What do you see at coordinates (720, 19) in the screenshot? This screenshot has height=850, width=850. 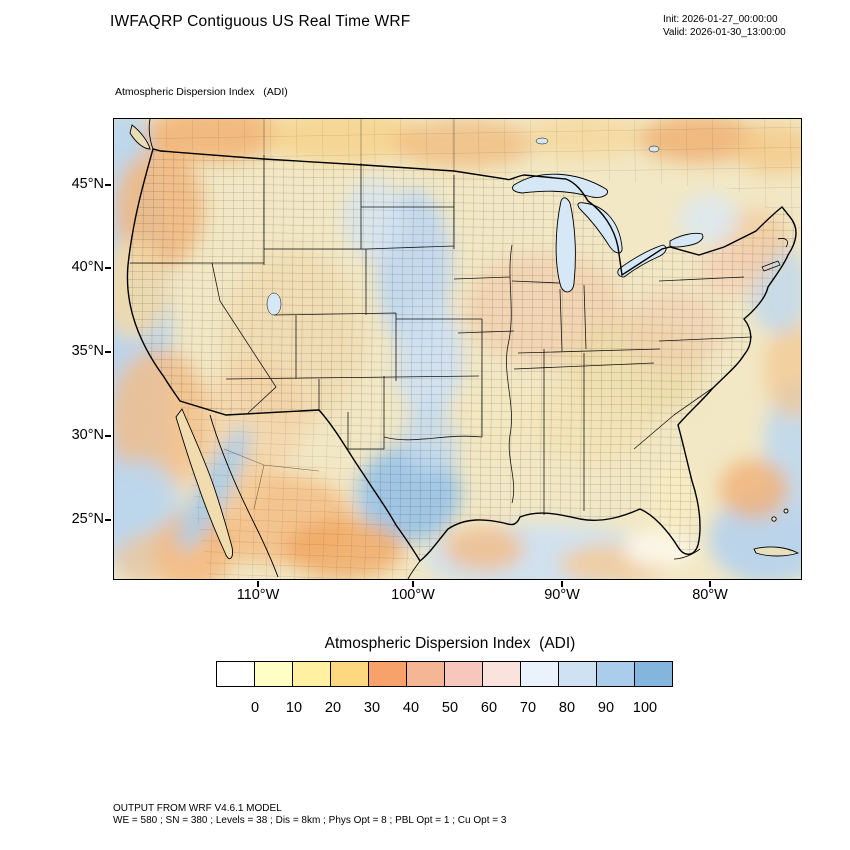 I see `init-time-label: Init: 2026-01-27_00:00:00` at bounding box center [720, 19].